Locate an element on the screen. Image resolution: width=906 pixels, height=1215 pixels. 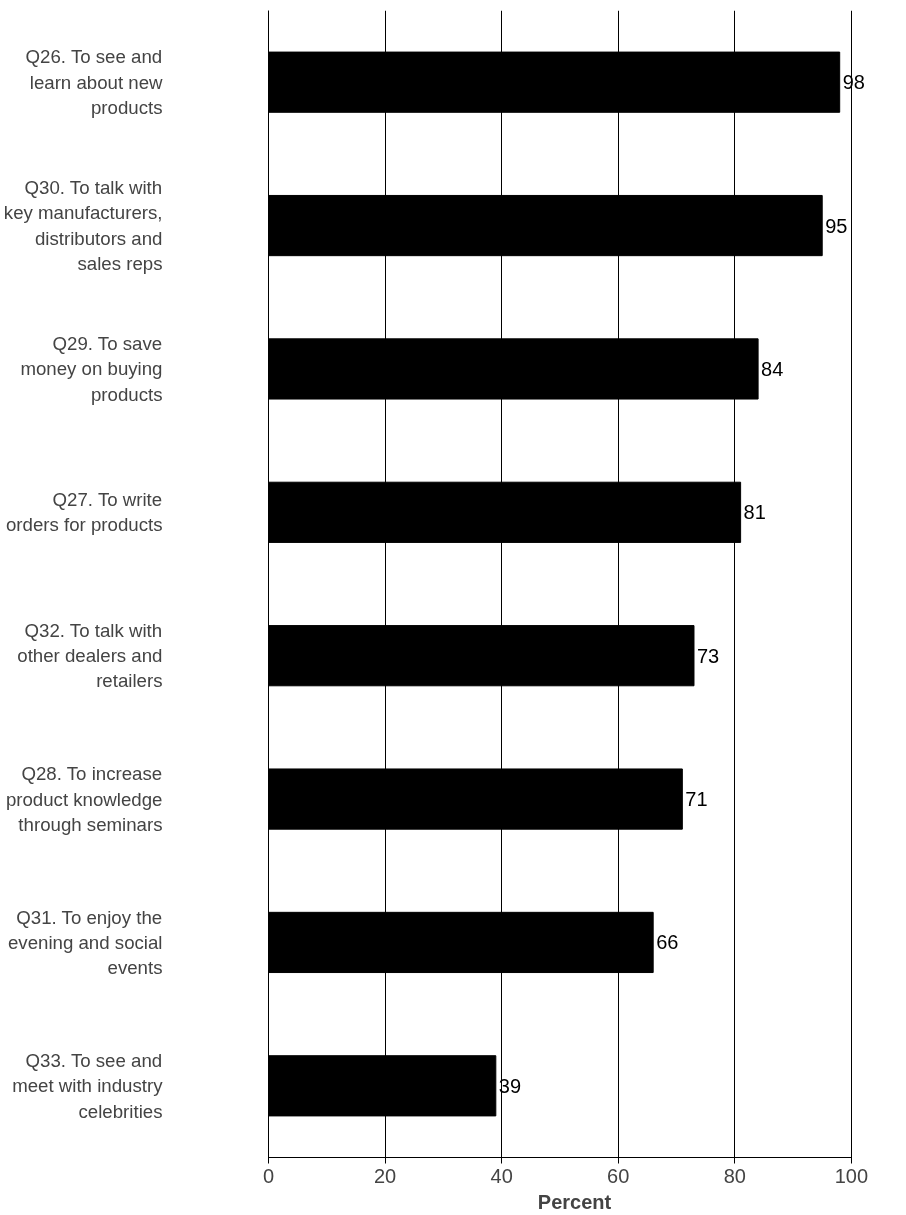
y-tick-label: Q28. To increase product knowledge through seminars is located at coordinates (84, 799).